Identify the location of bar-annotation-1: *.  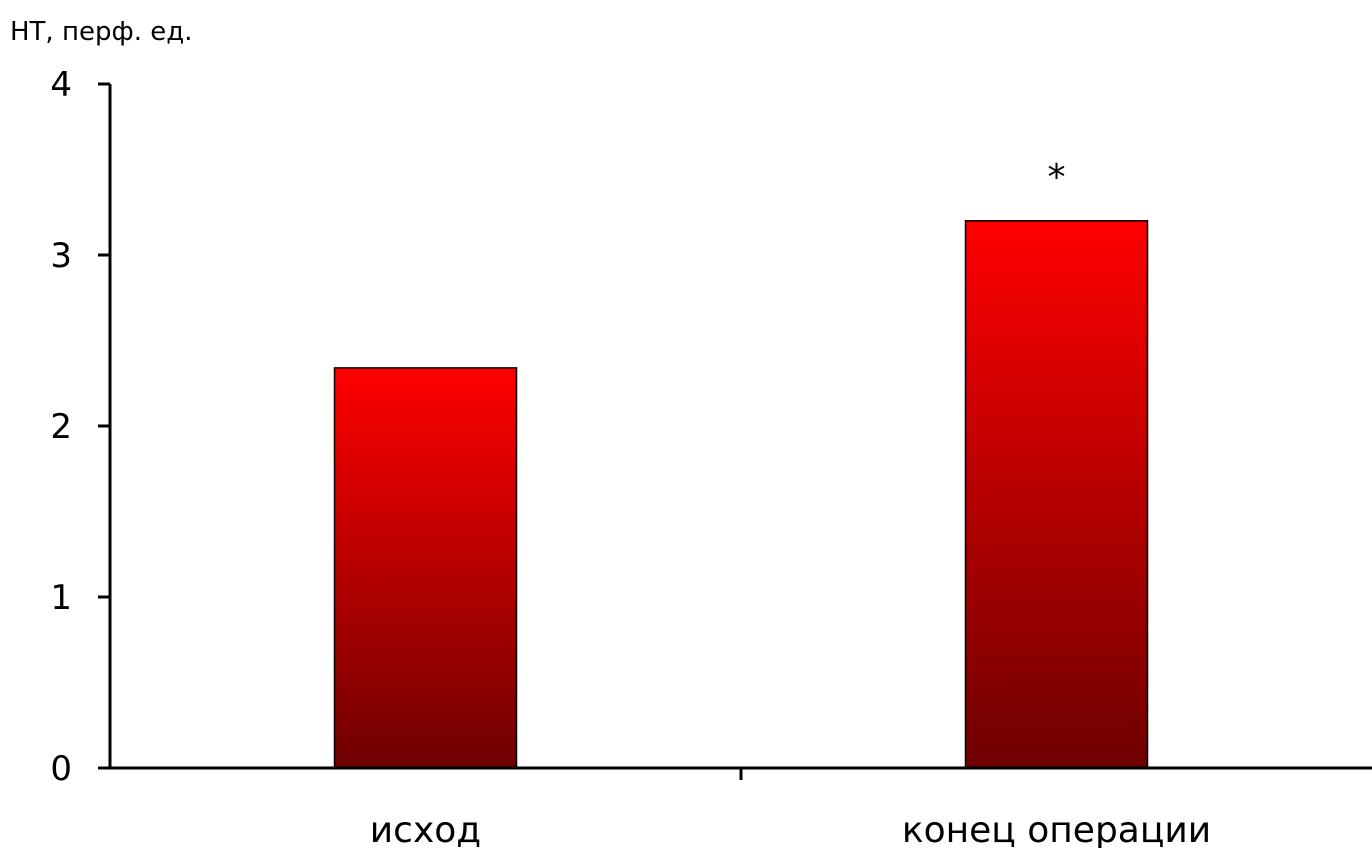
(1057, 177).